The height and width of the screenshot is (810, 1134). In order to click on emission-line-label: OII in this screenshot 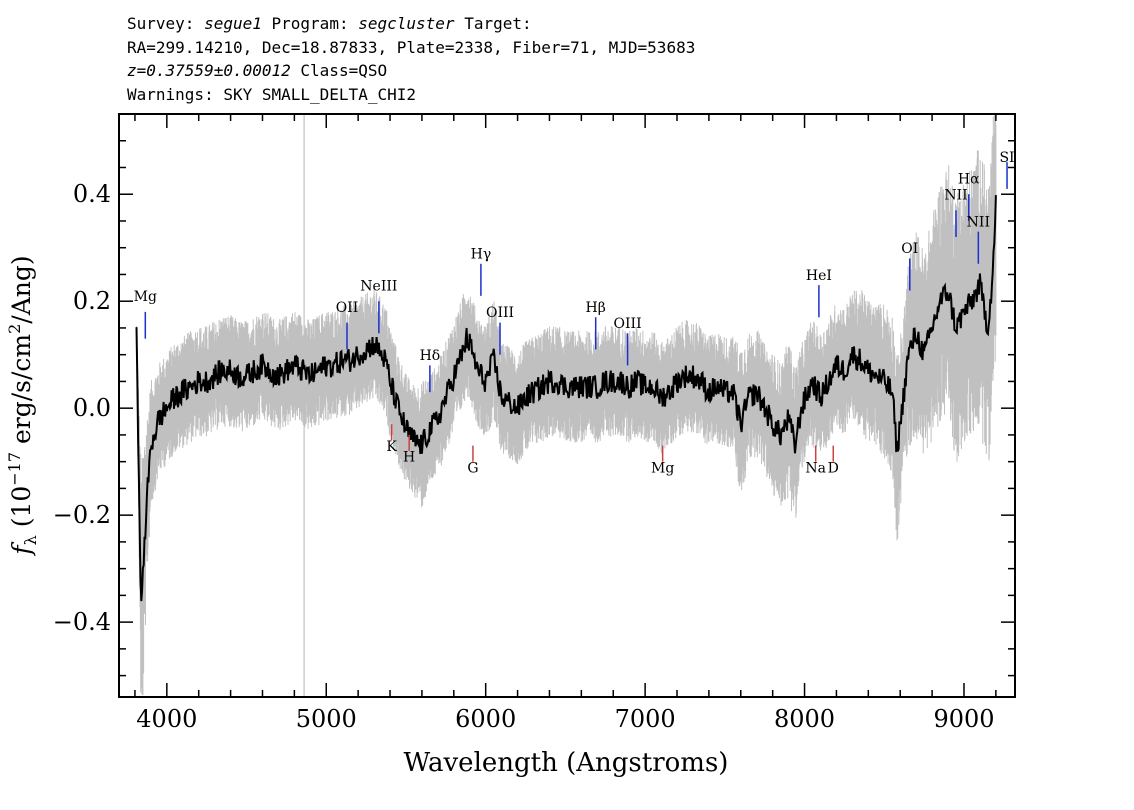, I will do `click(347, 308)`.